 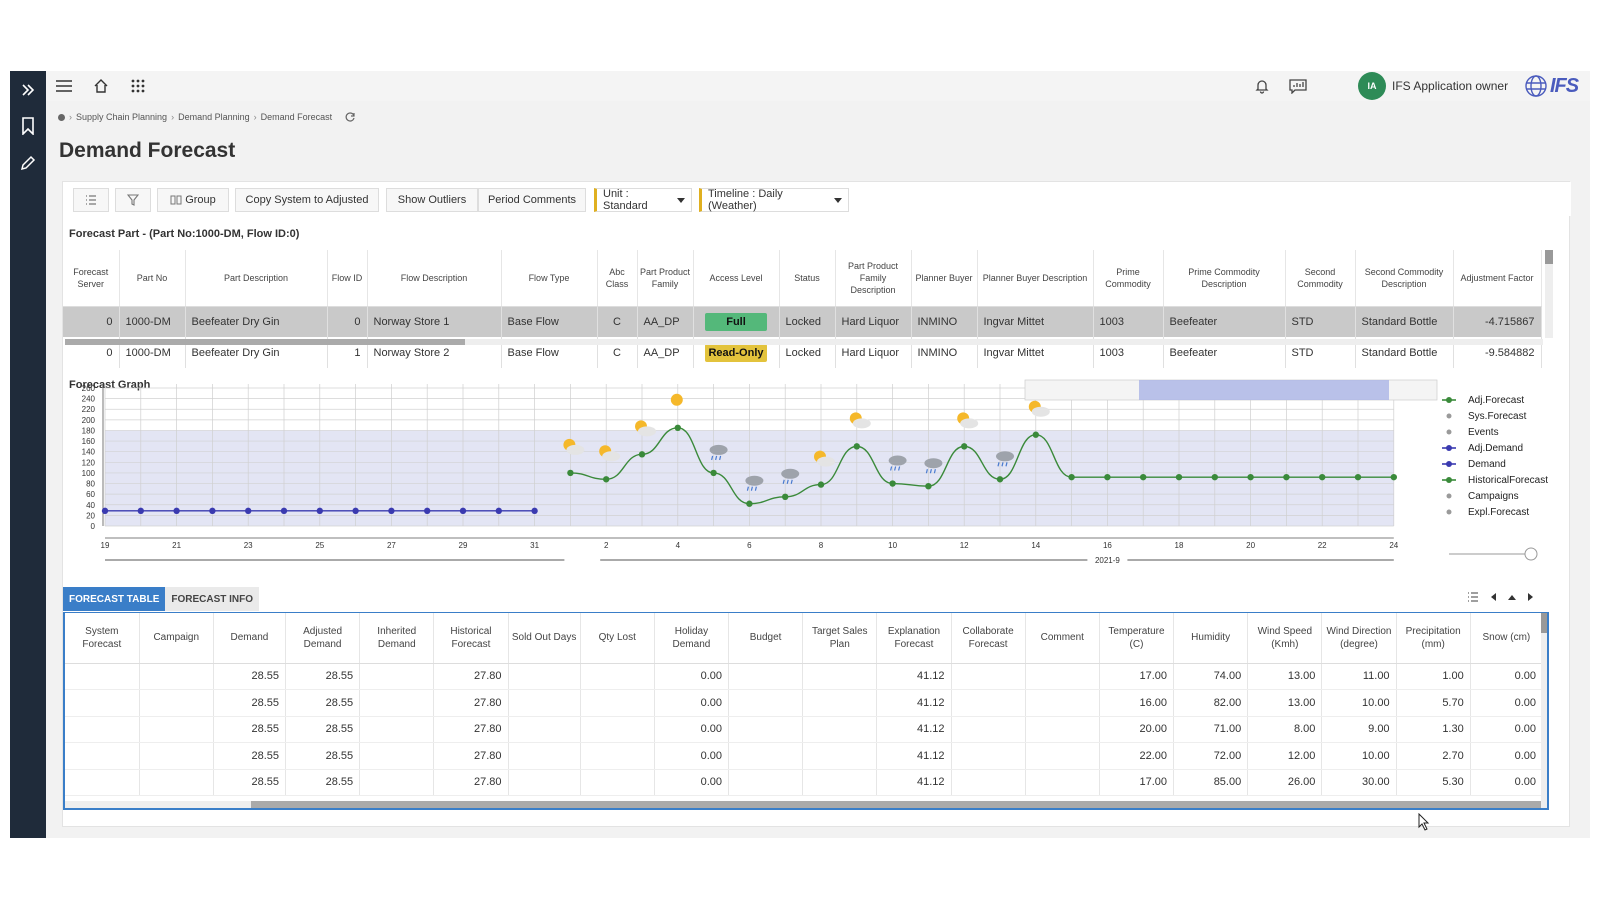 I want to click on column-header: Second Commodity, so click(x=1320, y=278).